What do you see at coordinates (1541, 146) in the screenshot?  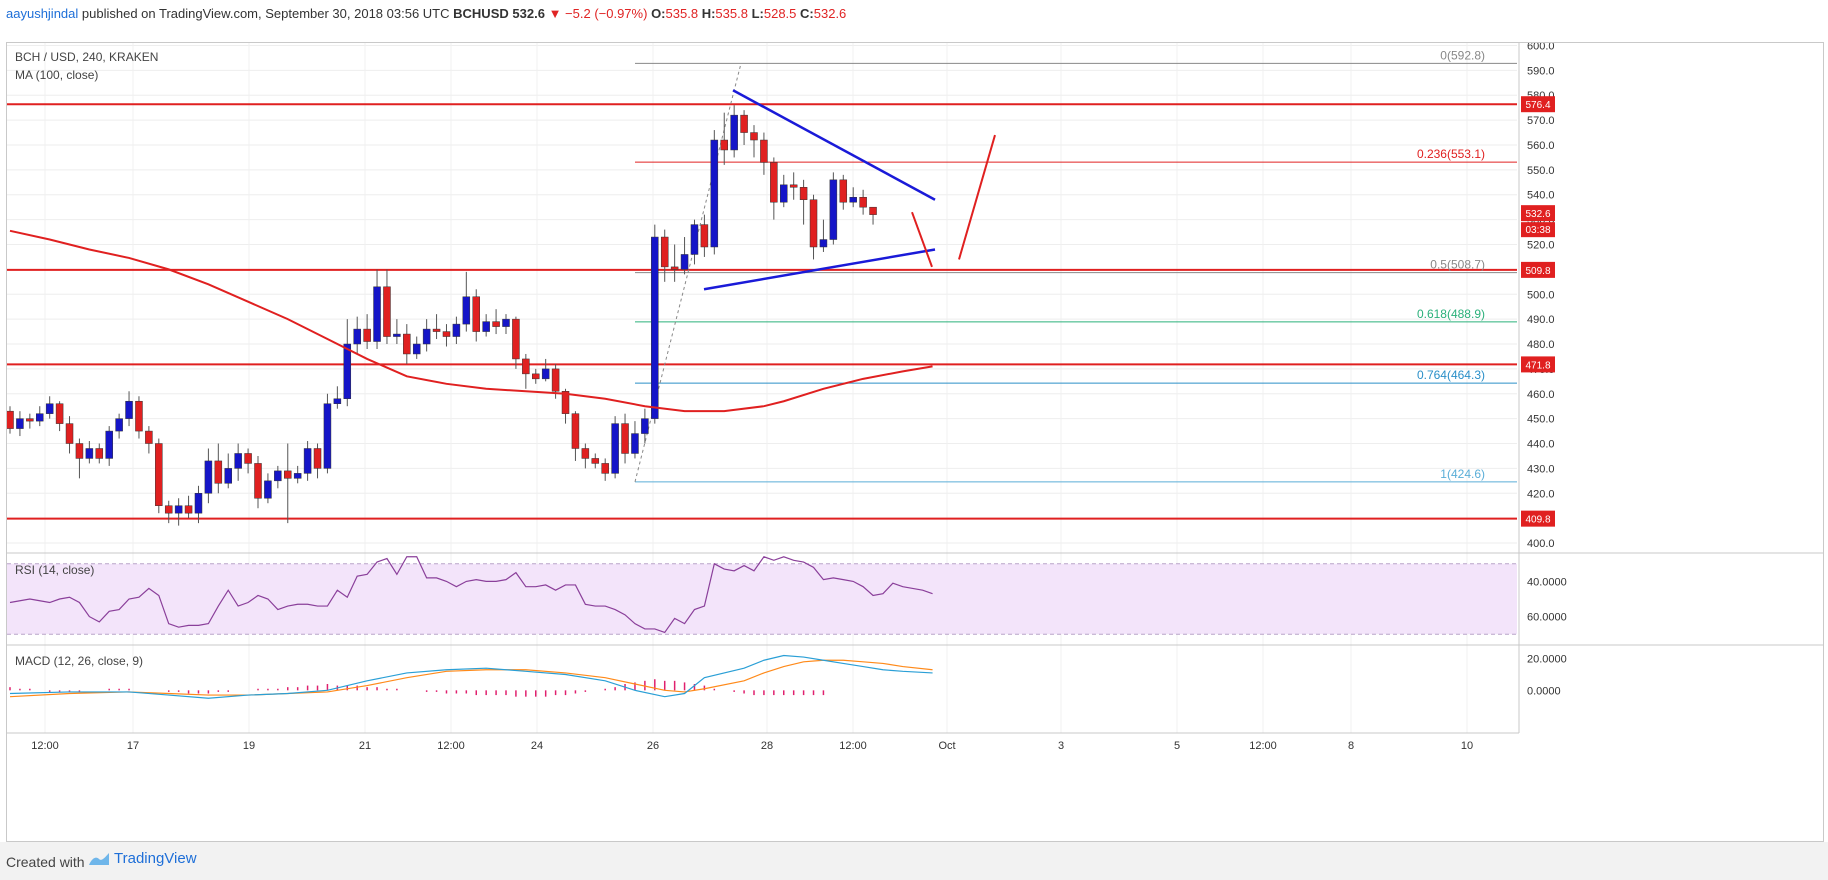 I see `price-tick: 560.0` at bounding box center [1541, 146].